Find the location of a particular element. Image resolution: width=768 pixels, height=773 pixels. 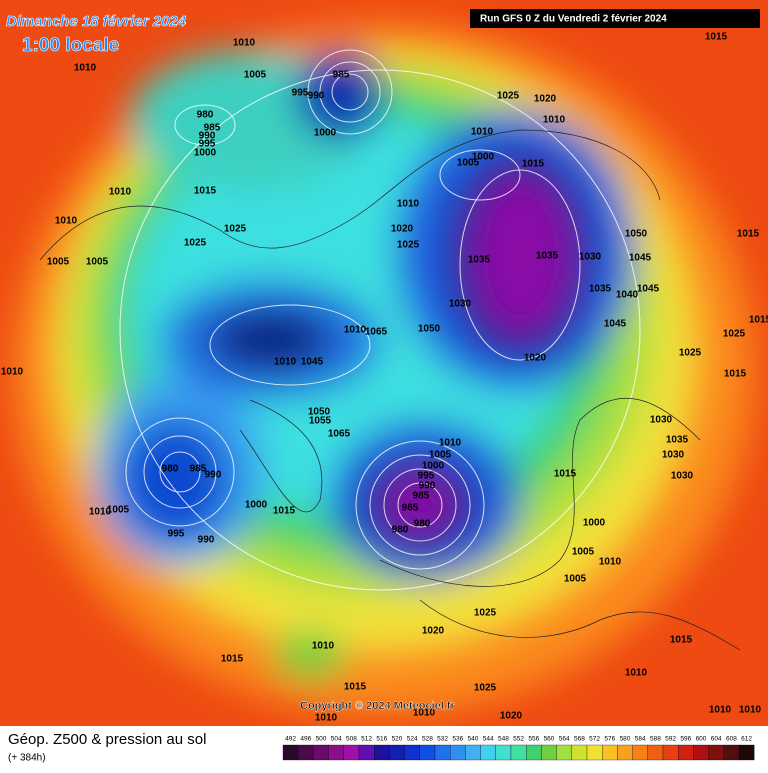

isobar-label: 1055 is located at coordinates (320, 421).